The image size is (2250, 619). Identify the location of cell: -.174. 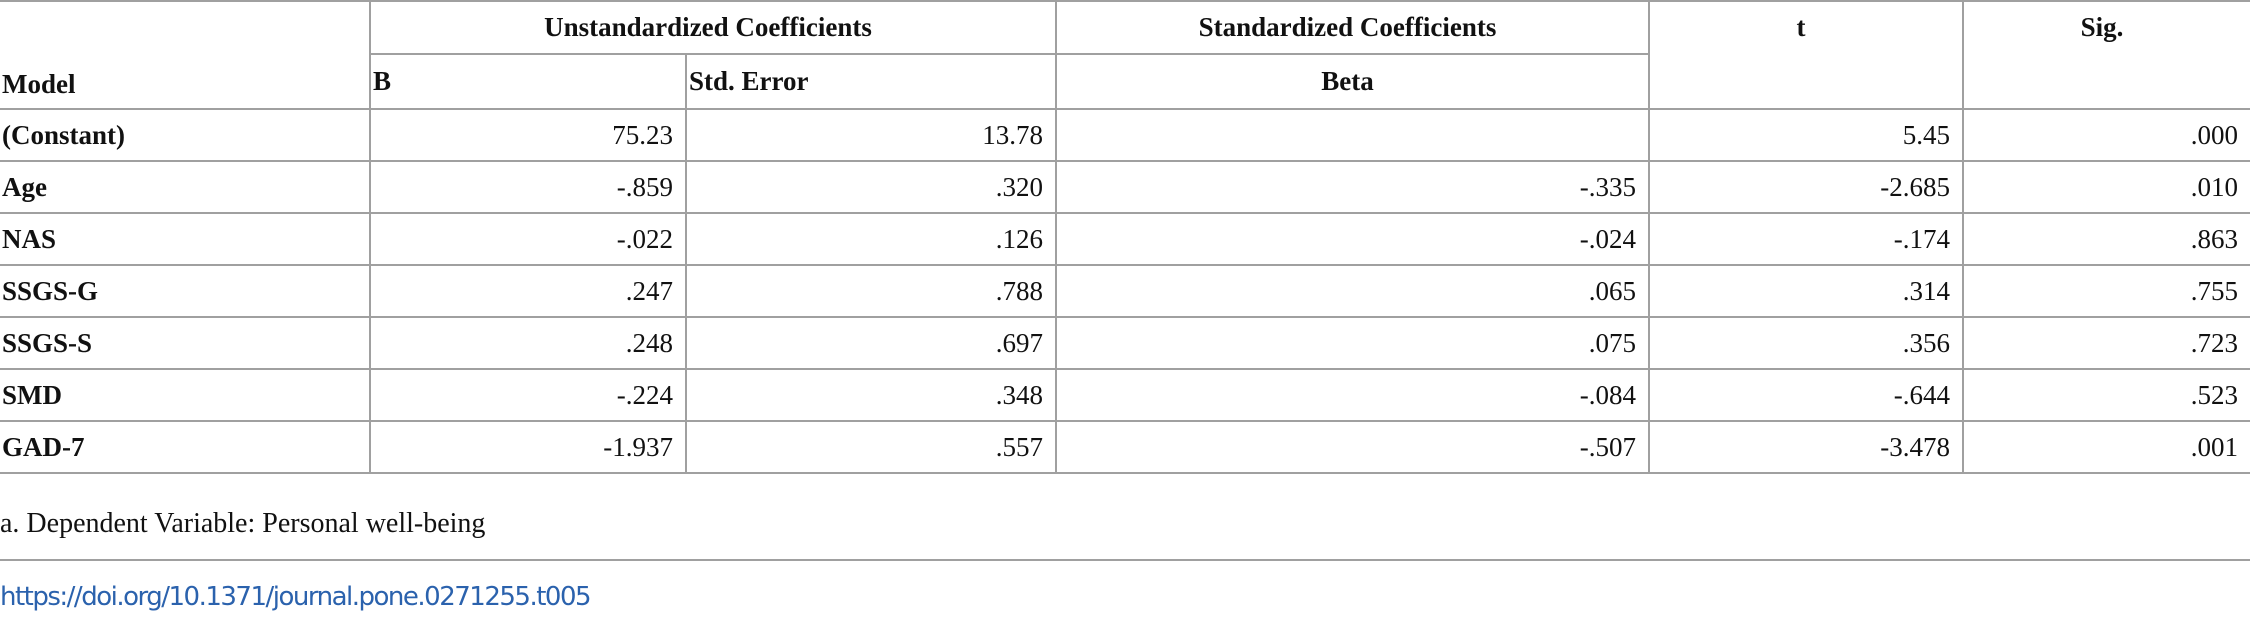
(1806, 239).